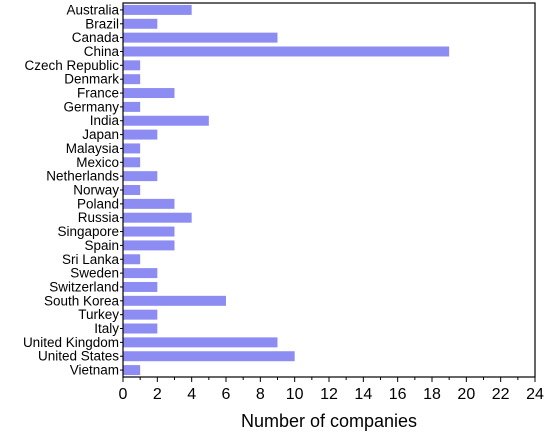 Image resolution: width=550 pixels, height=436 pixels. Describe the element at coordinates (102, 51) in the screenshot. I see `category-label: China` at that location.